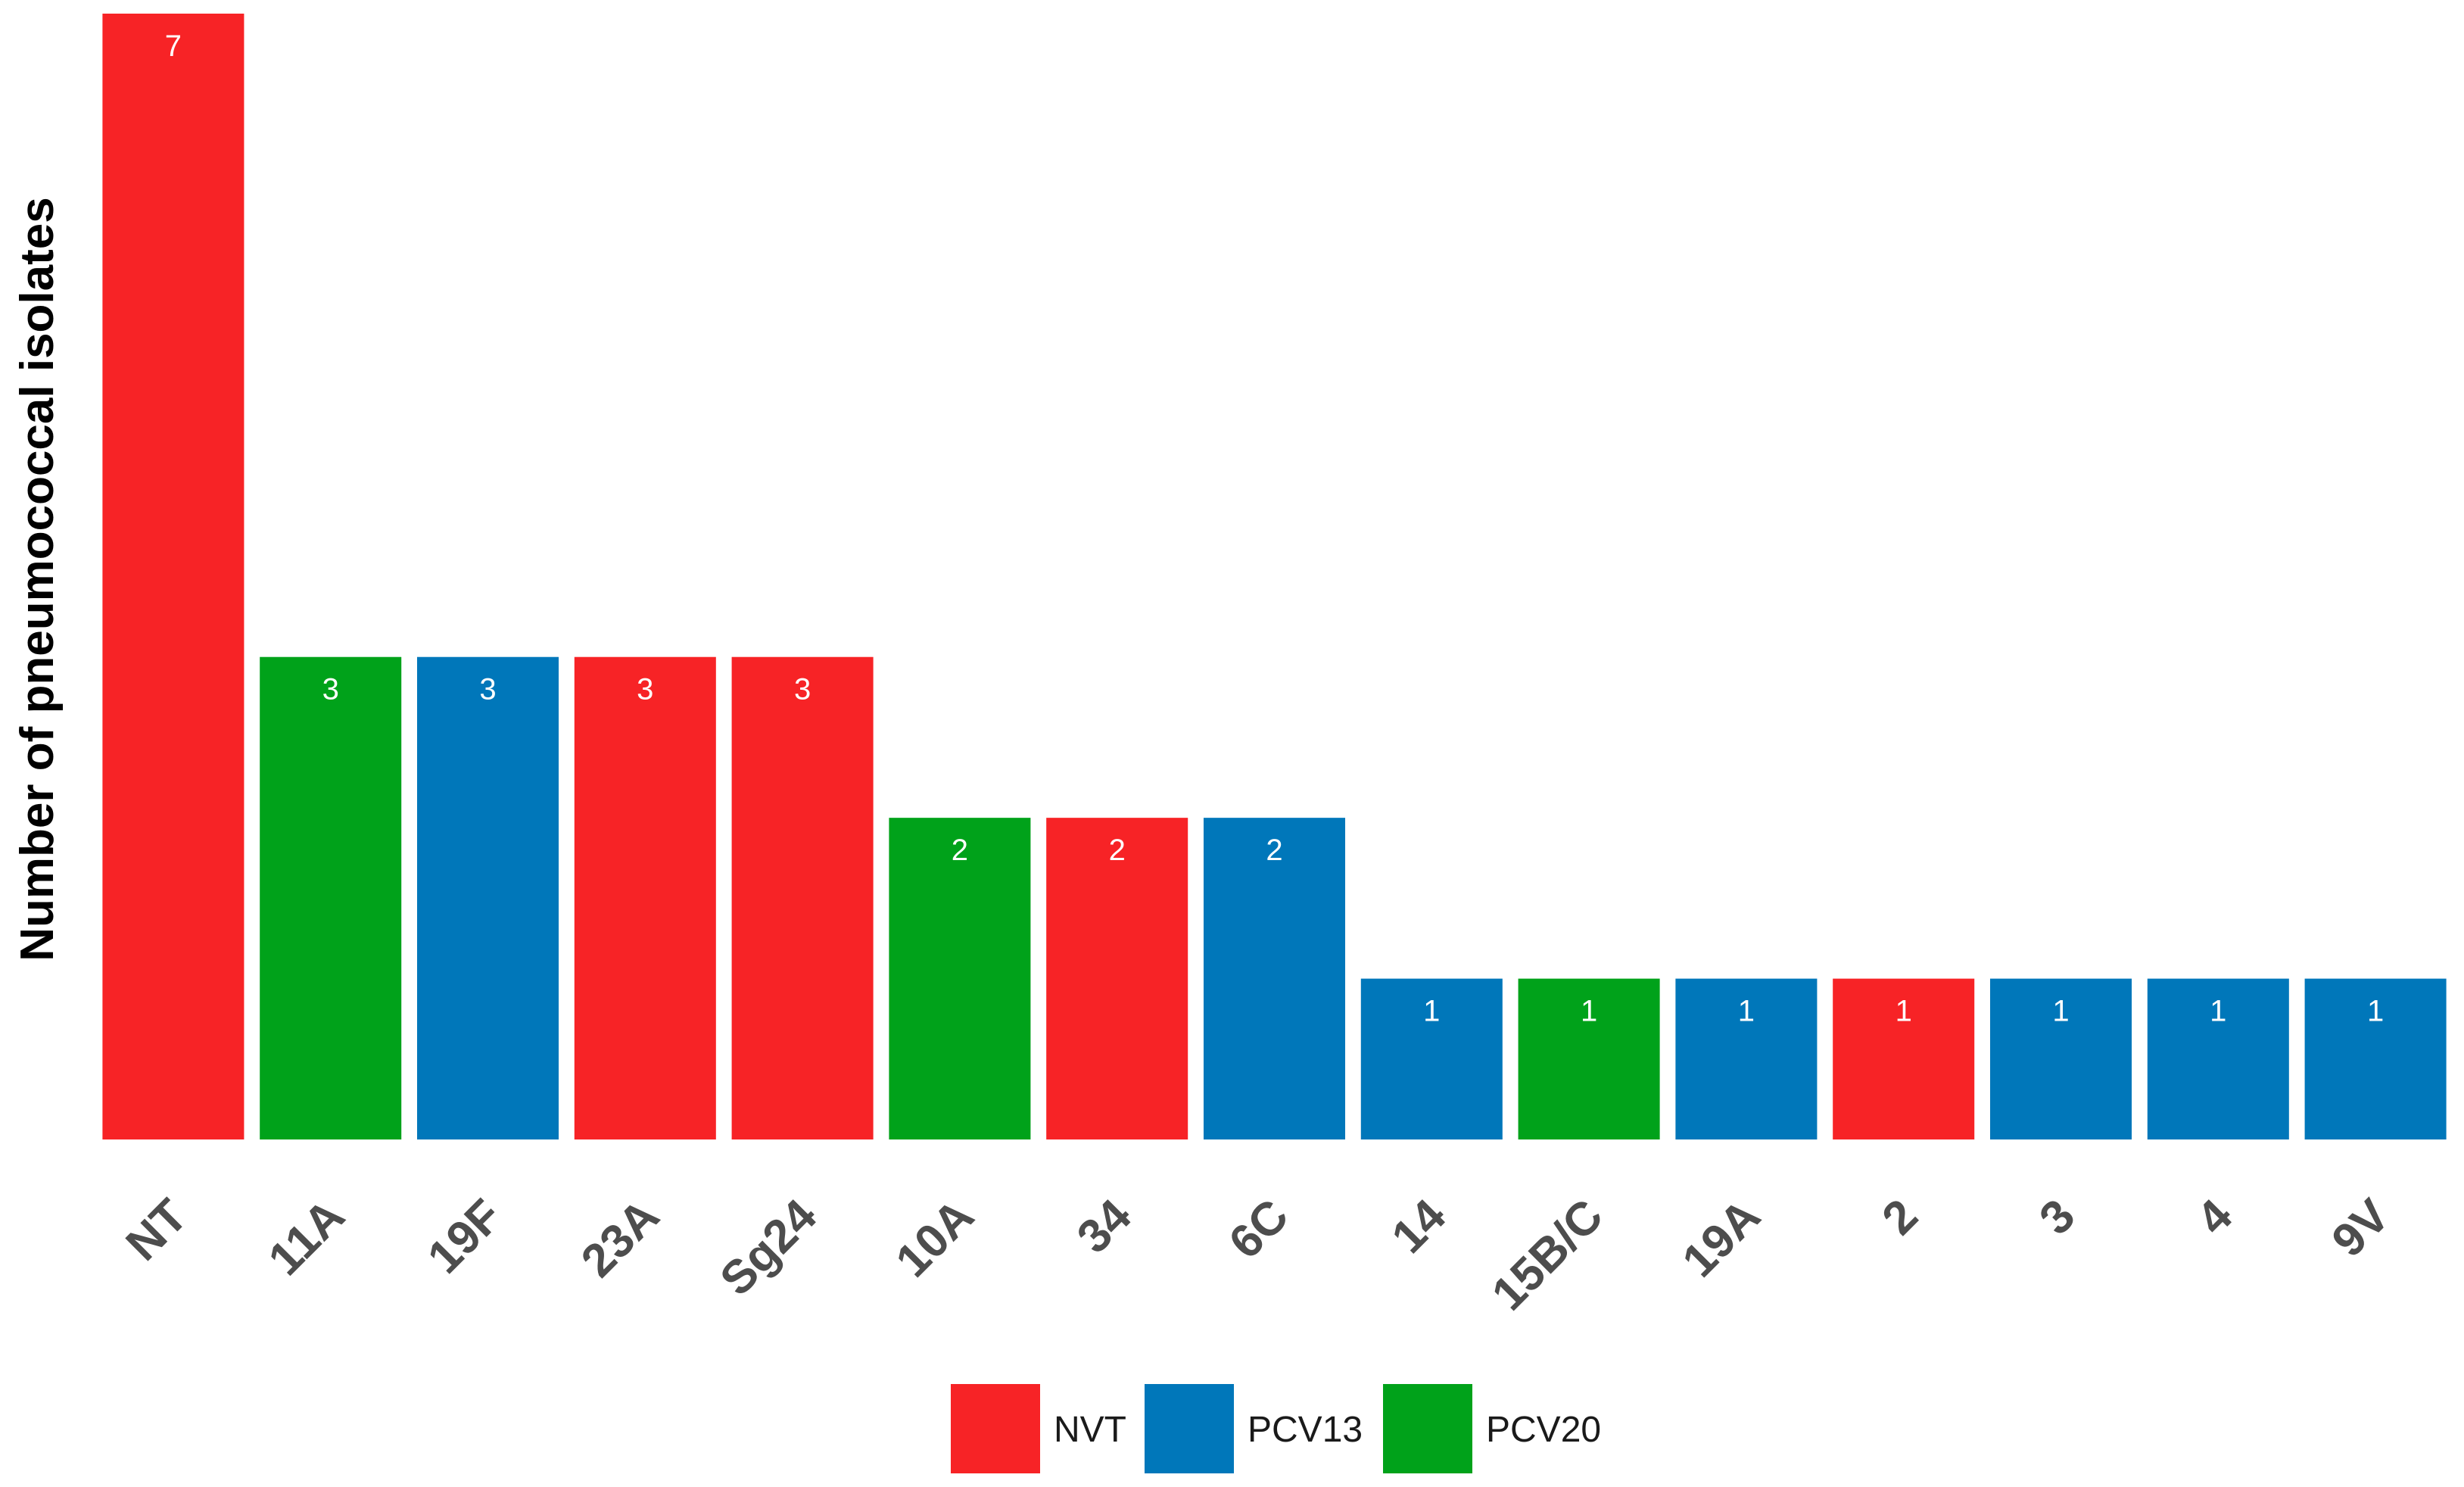  What do you see at coordinates (1746, 1058) in the screenshot?
I see `bar-19a` at bounding box center [1746, 1058].